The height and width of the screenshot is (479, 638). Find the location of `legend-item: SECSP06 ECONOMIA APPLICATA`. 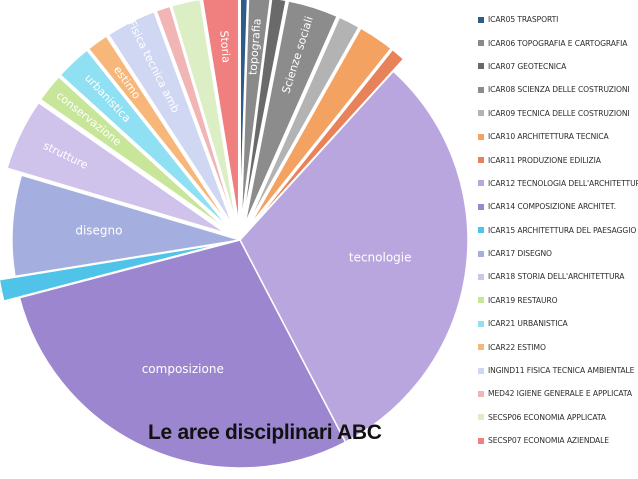

legend-item: SECSP06 ECONOMIA APPLICATA is located at coordinates (558, 417).